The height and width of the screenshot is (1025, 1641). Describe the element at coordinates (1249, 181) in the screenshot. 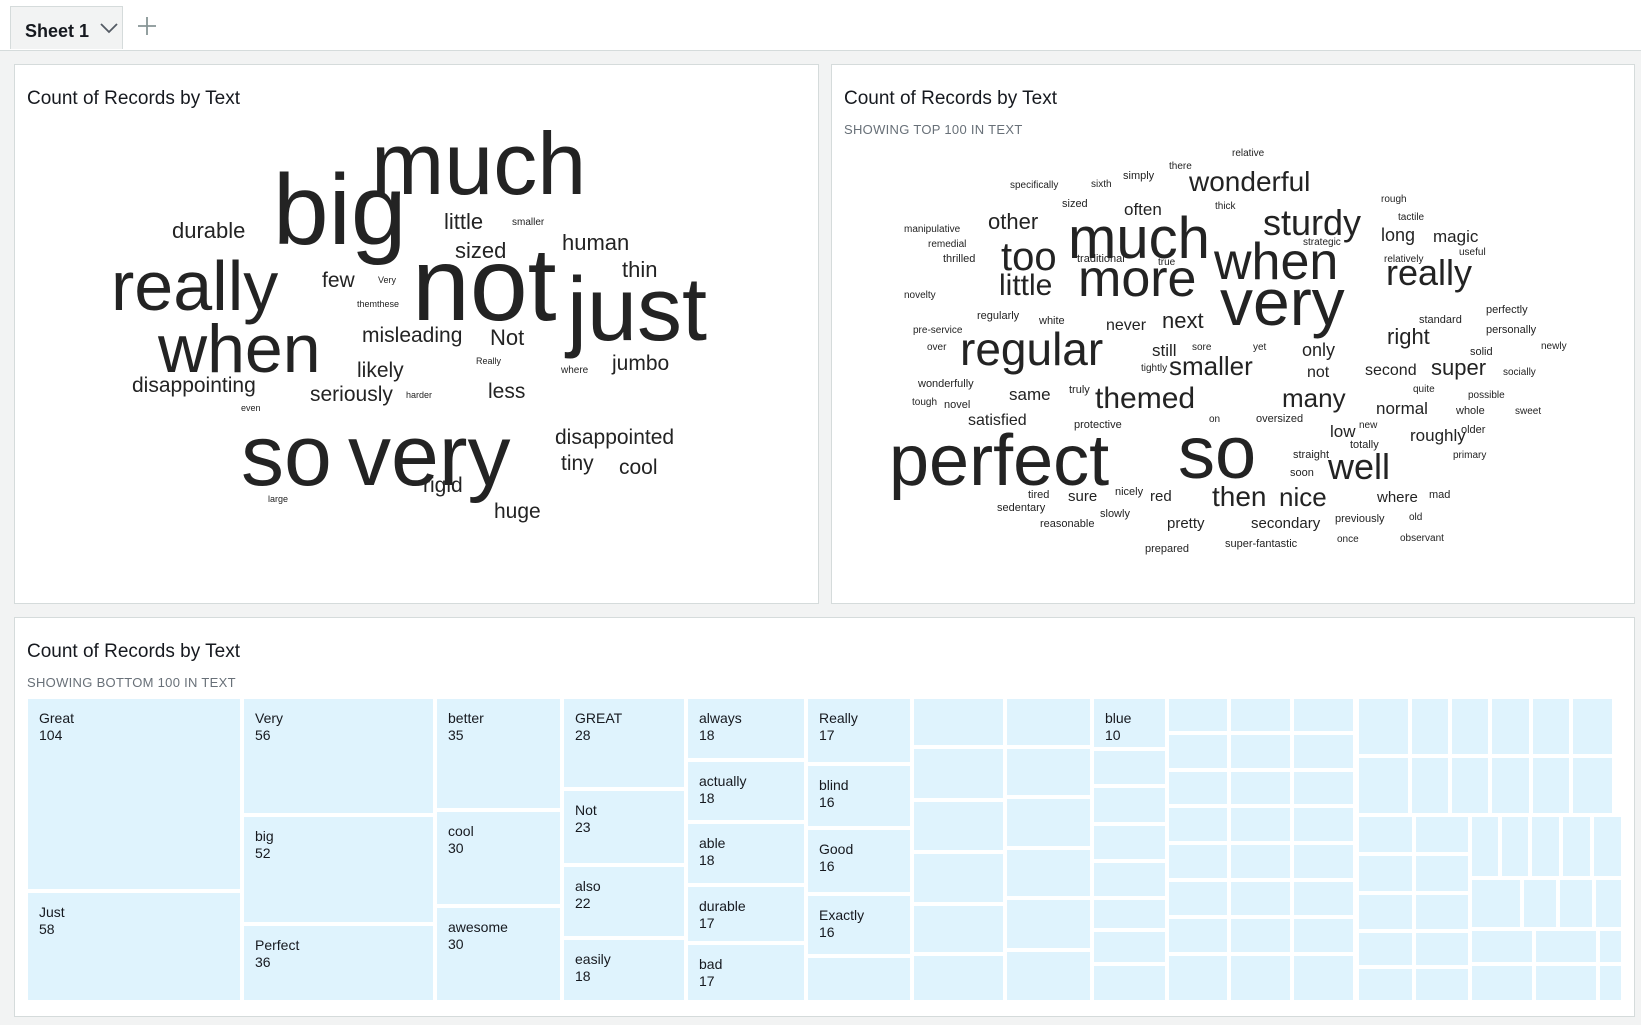

I see `cloud-word: wonderful` at that location.